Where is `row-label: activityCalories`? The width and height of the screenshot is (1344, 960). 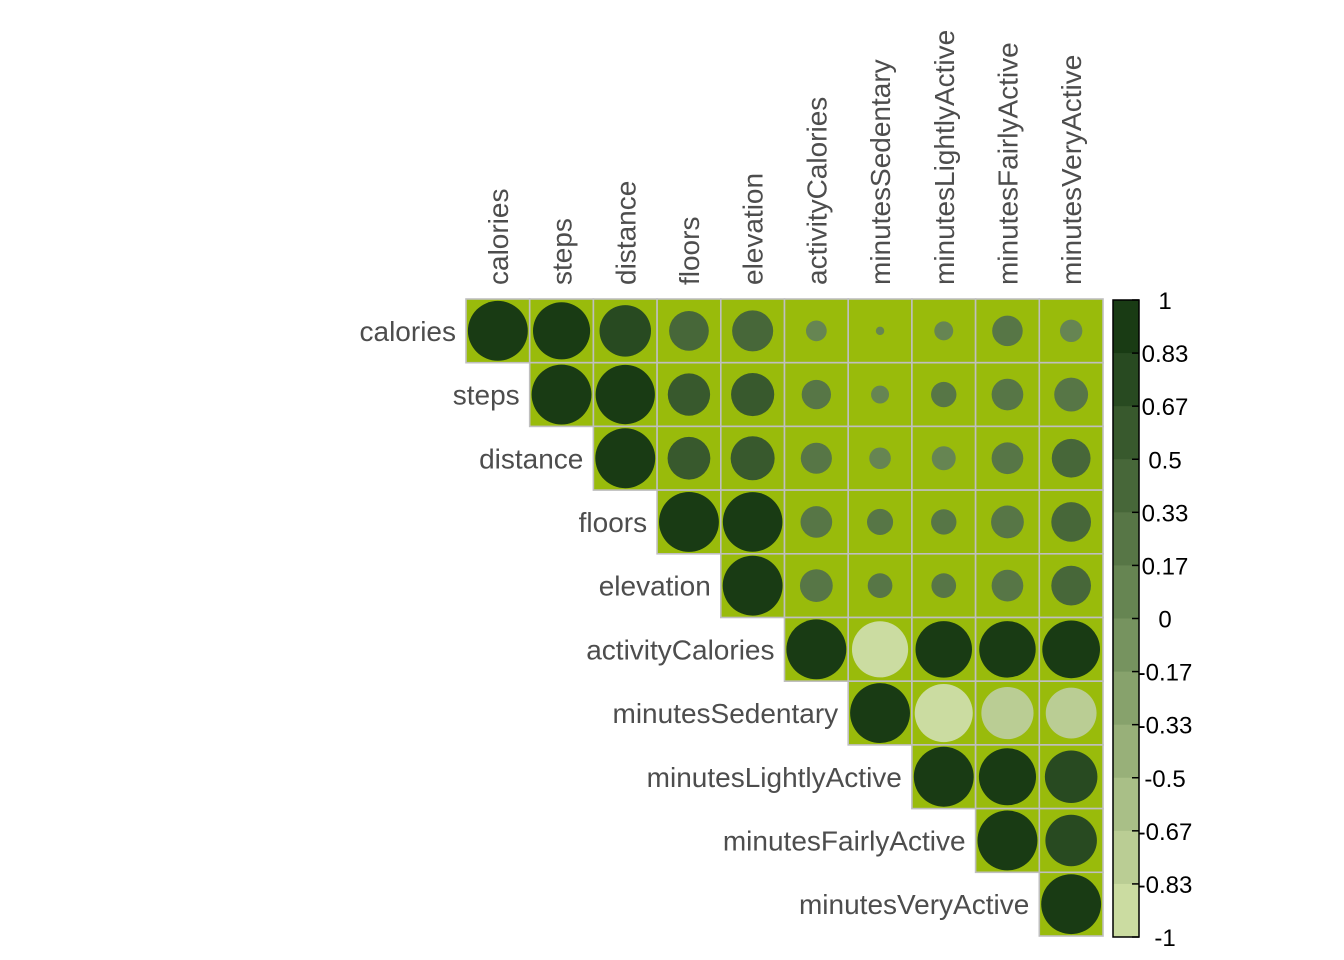 row-label: activityCalories is located at coordinates (680, 649).